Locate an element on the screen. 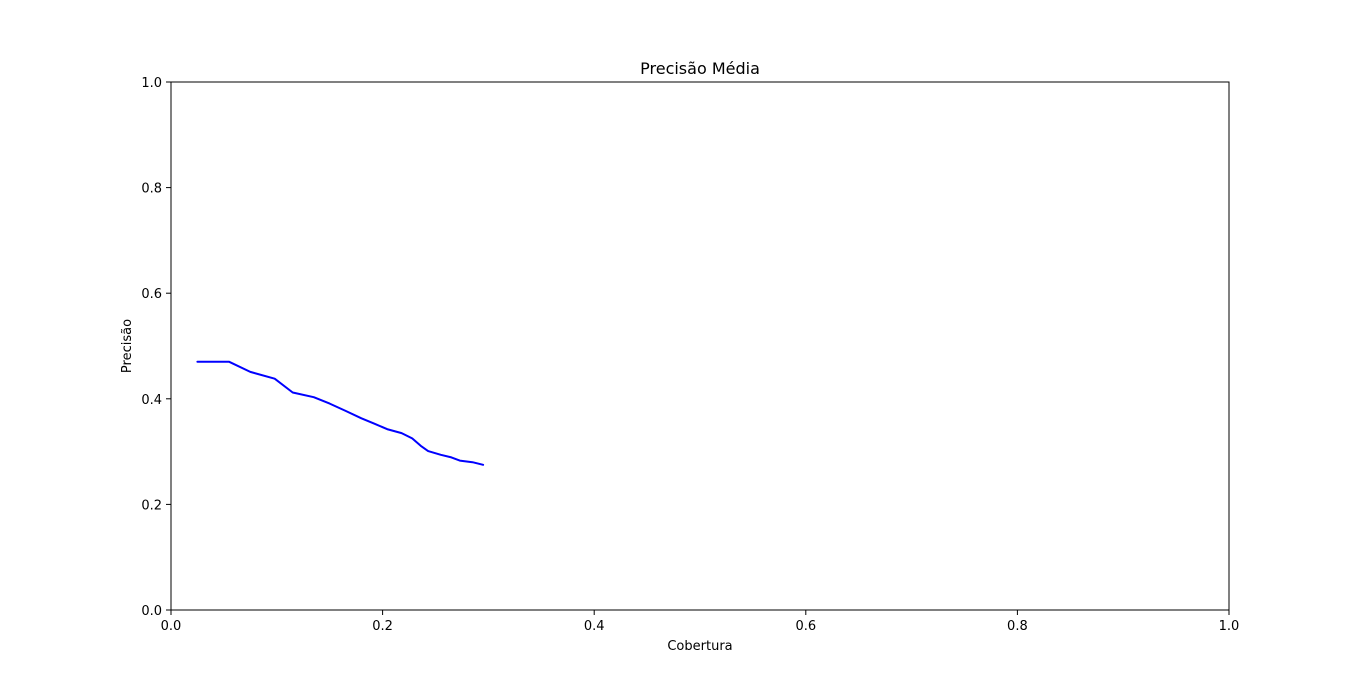 The height and width of the screenshot is (685, 1366). y-tick-label: 0.2 is located at coordinates (151, 505).